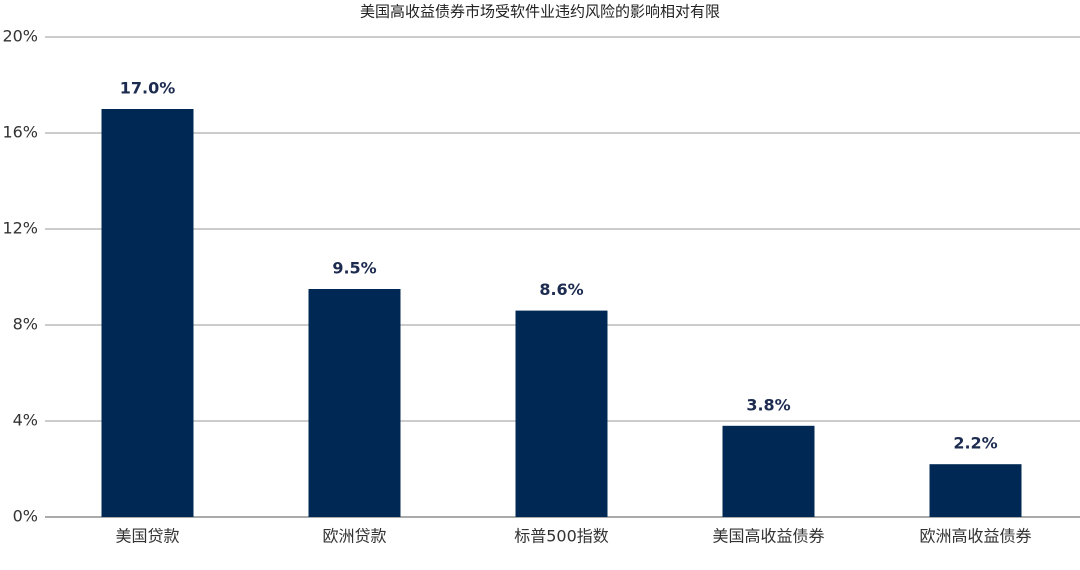  I want to click on x-tick-label: 欧洲贷款, so click(354, 536).